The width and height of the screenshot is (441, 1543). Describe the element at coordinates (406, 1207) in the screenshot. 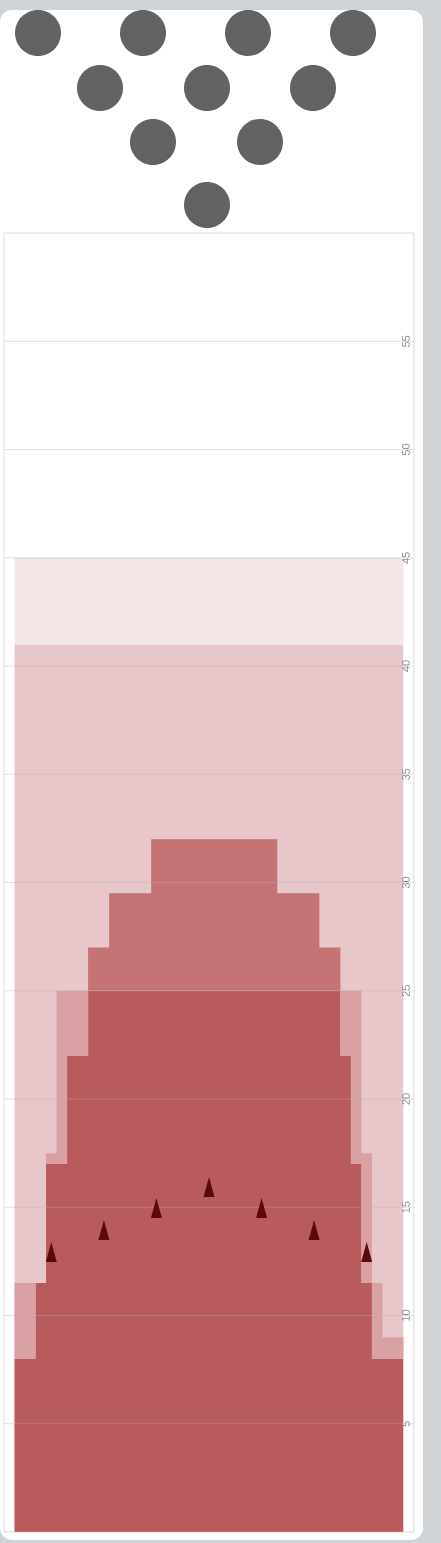

I see `y-tick-label: 15` at that location.